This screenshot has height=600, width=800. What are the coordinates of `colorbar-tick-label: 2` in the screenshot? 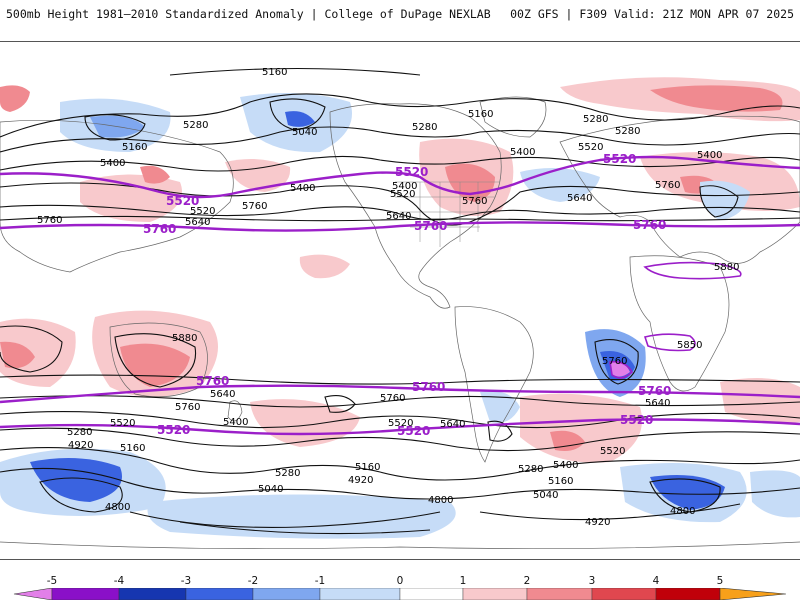 It's located at (527, 581).